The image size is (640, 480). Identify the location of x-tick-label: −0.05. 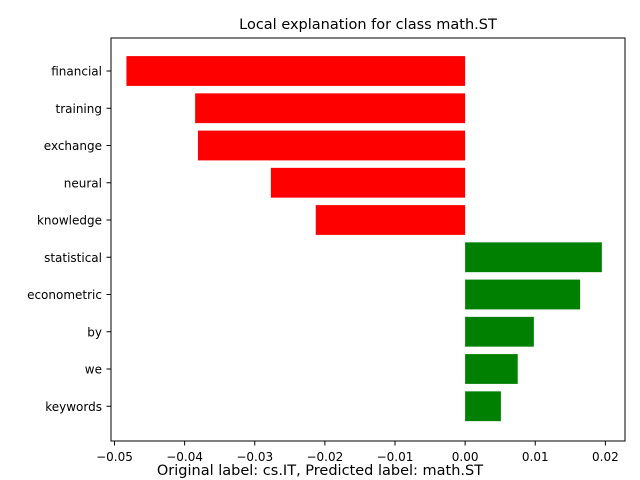
(114, 457).